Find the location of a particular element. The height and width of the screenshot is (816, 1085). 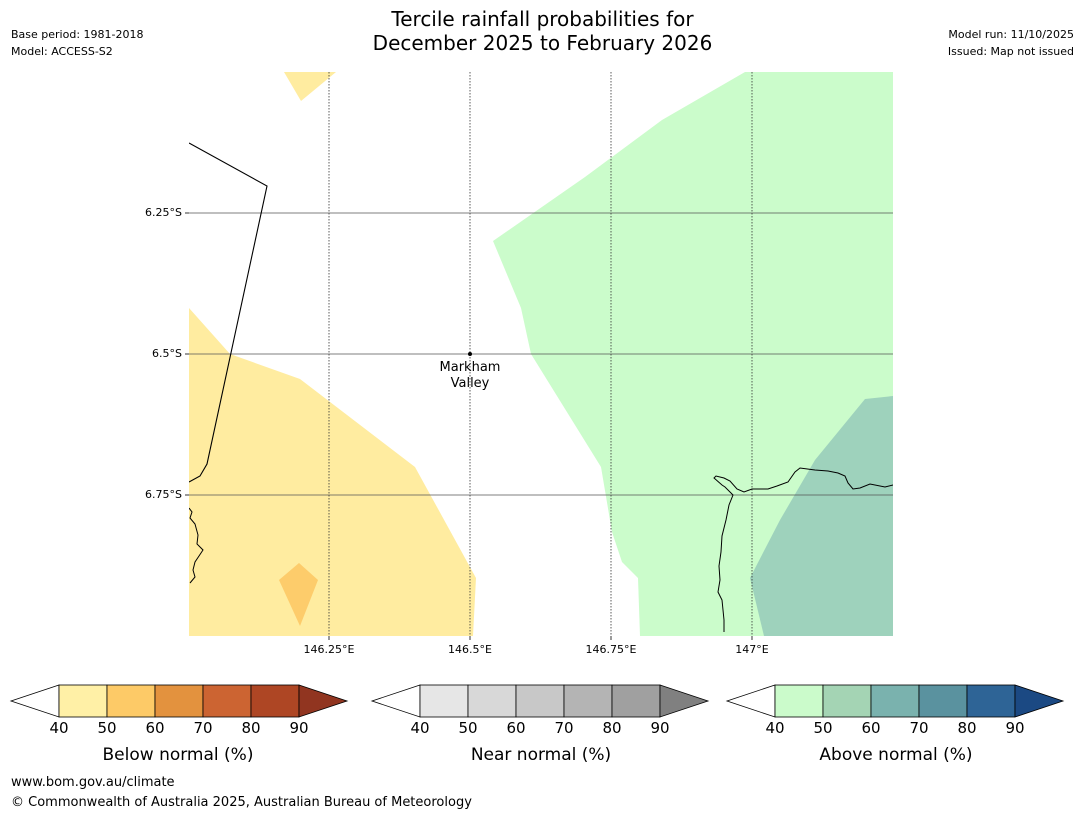

below-tick-label: 50 is located at coordinates (107, 728).